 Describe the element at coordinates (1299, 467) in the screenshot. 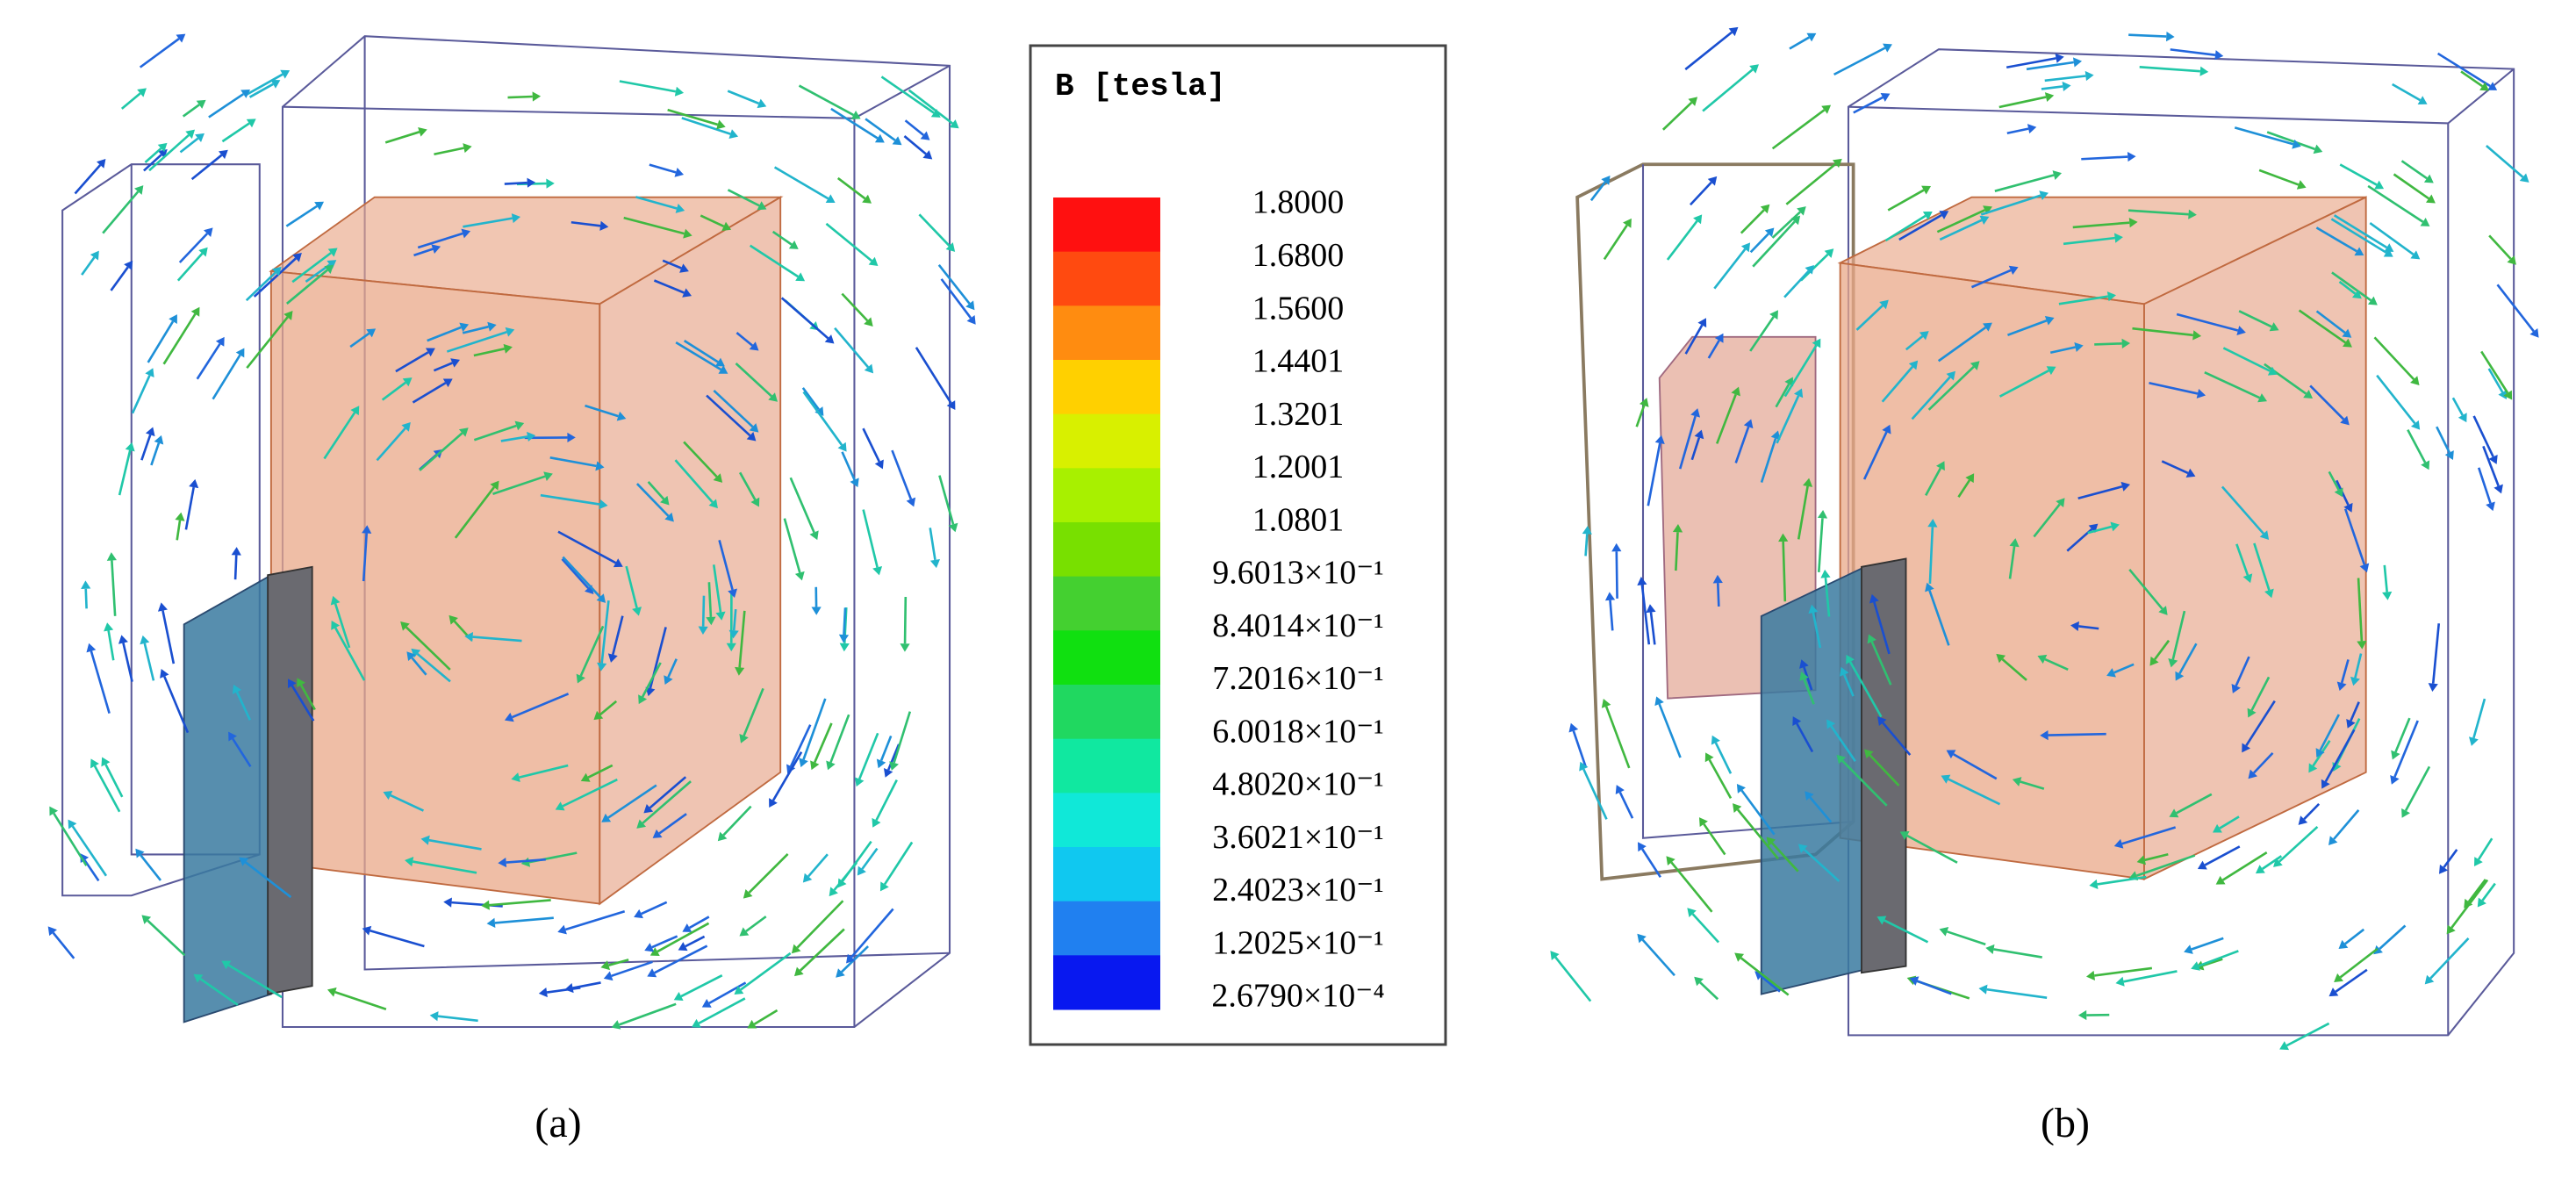

I see `legend-label: 1.2001` at that location.